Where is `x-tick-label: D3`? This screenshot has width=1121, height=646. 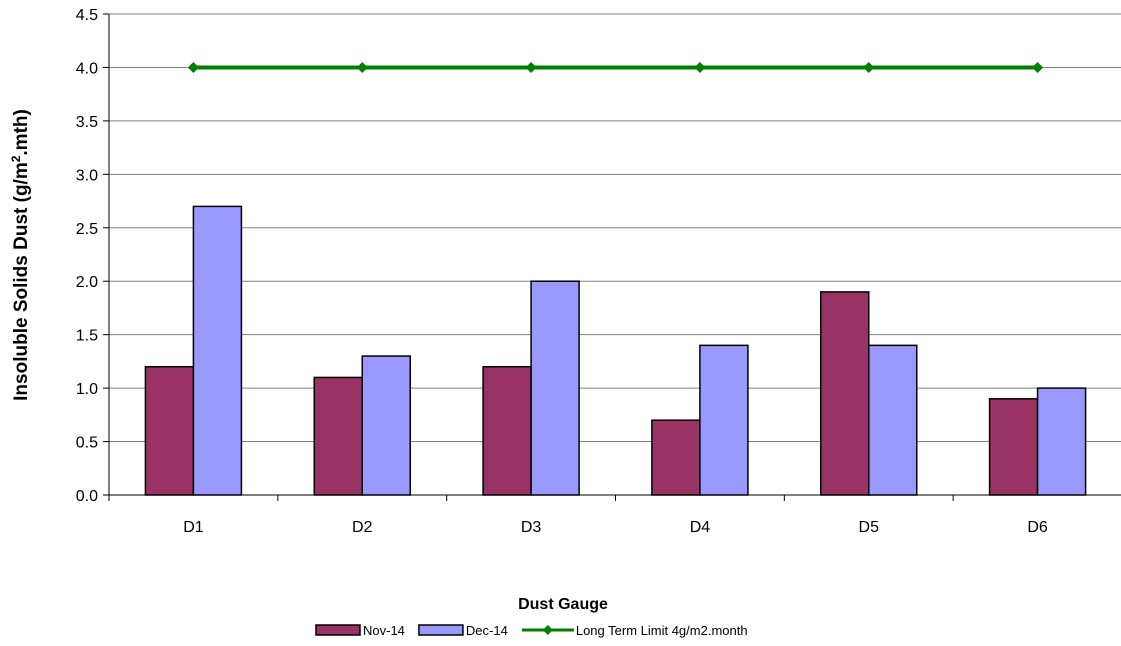
x-tick-label: D3 is located at coordinates (531, 527).